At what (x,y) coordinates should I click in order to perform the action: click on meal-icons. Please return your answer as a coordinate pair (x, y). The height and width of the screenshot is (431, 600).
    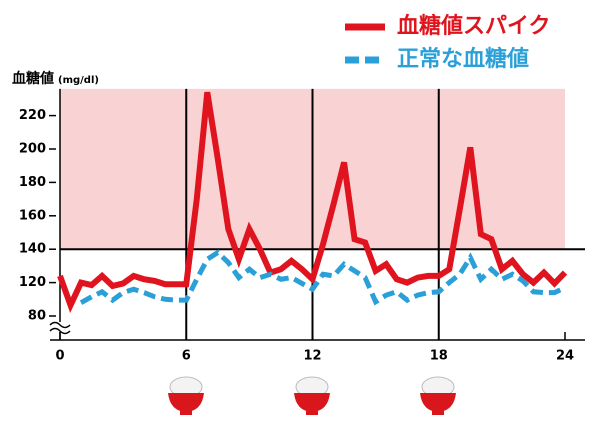
    Looking at the image, I should click on (312, 395).